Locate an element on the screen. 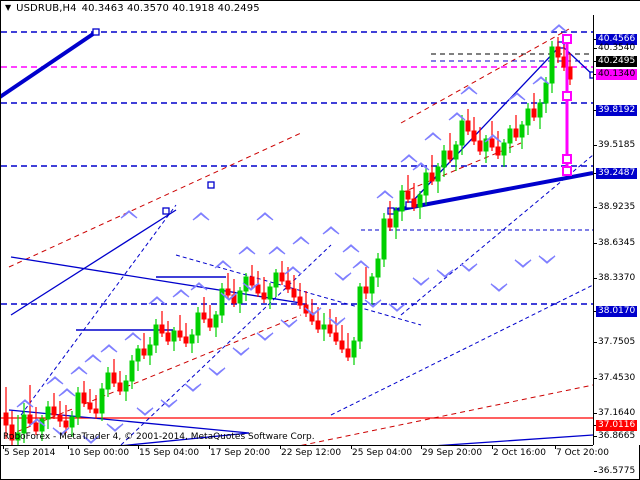 The width and height of the screenshot is (640, 480). price-level-badge: 39.2487 is located at coordinates (617, 173).